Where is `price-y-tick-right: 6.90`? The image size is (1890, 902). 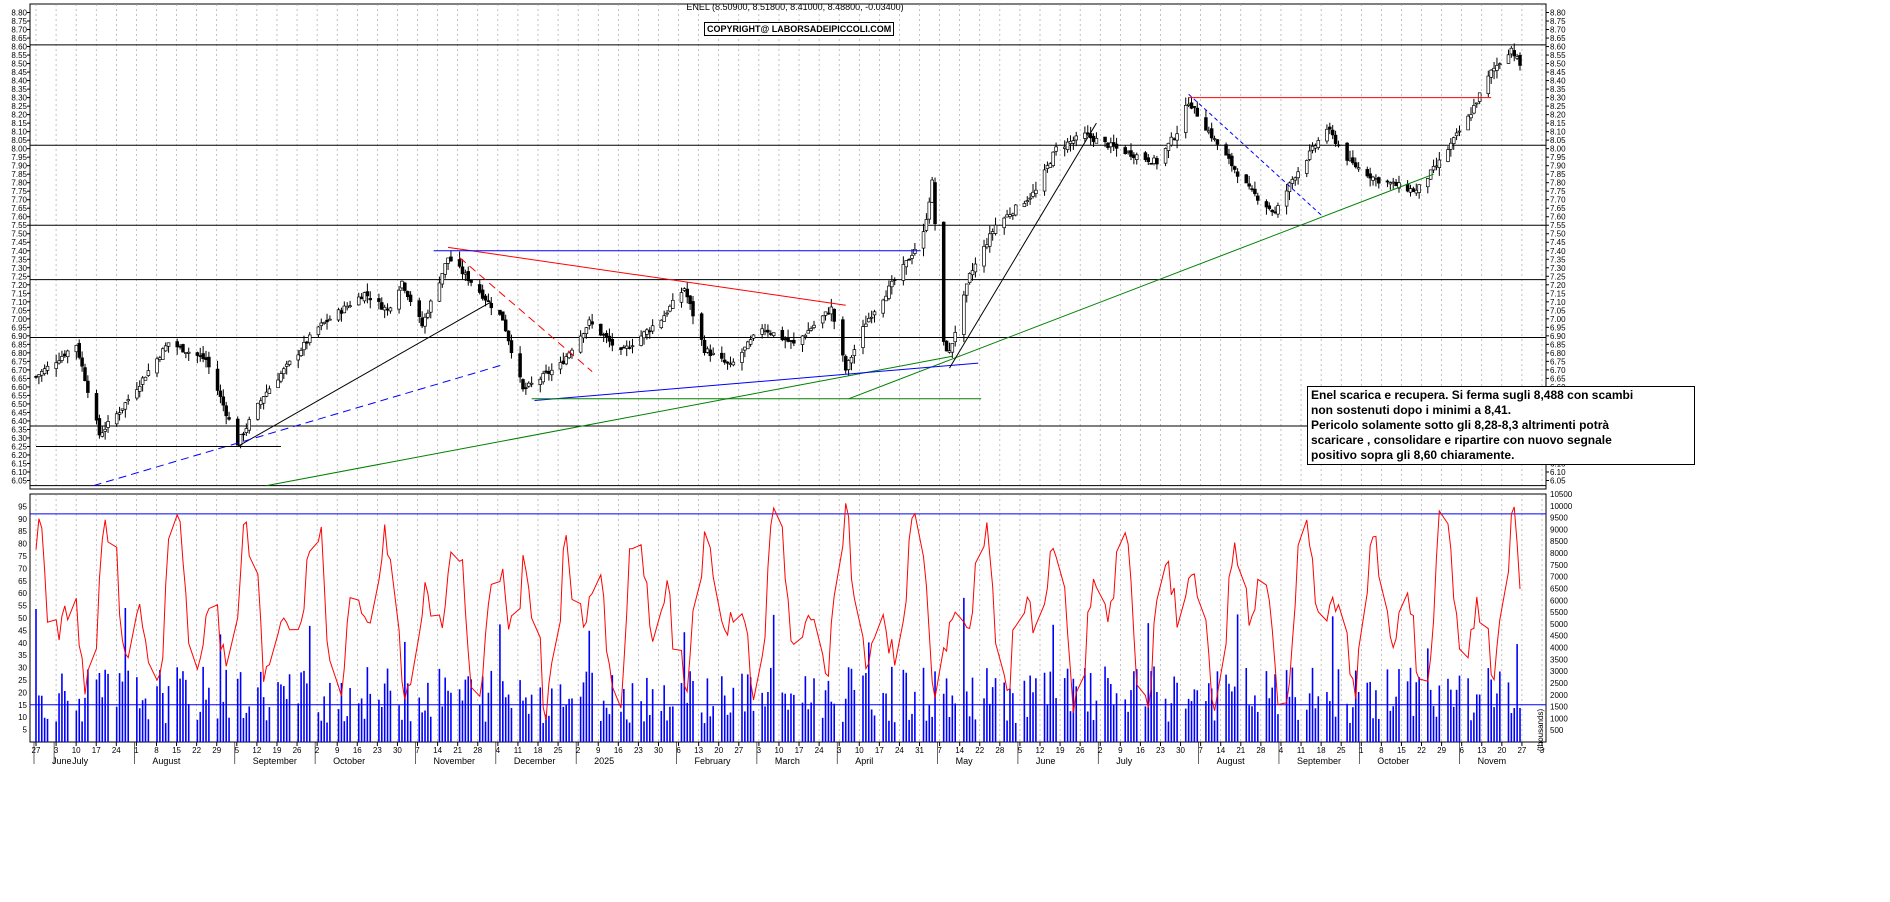 price-y-tick-right: 6.90 is located at coordinates (1558, 336).